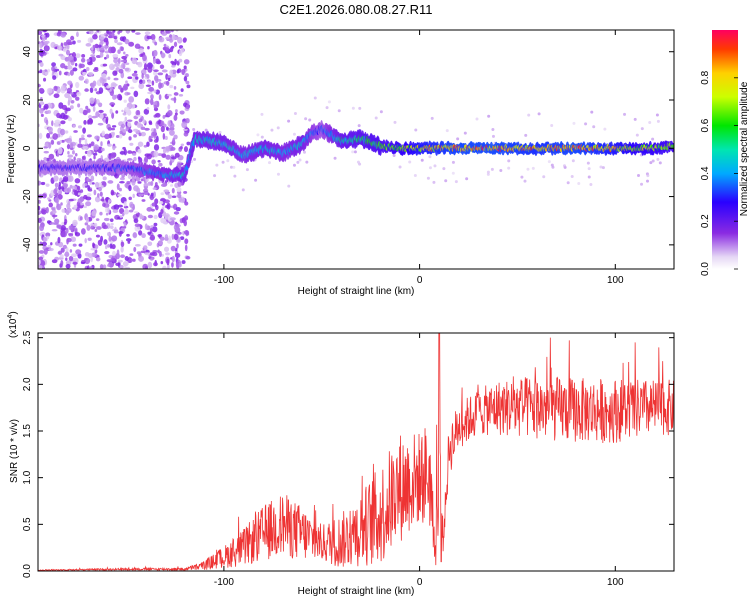 This screenshot has height=600, width=750. What do you see at coordinates (615, 280) in the screenshot?
I see `spectrogram-x-tick-label: 100` at bounding box center [615, 280].